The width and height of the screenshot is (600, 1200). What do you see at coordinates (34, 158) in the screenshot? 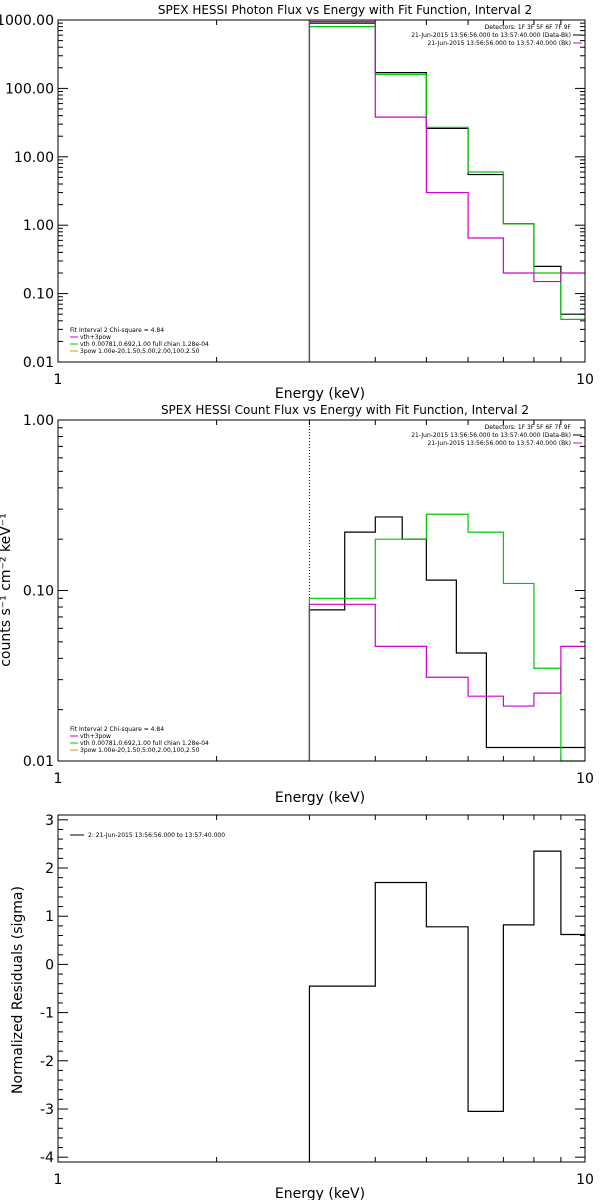
I see `photon-y-tick-label: 10.00` at bounding box center [34, 158].